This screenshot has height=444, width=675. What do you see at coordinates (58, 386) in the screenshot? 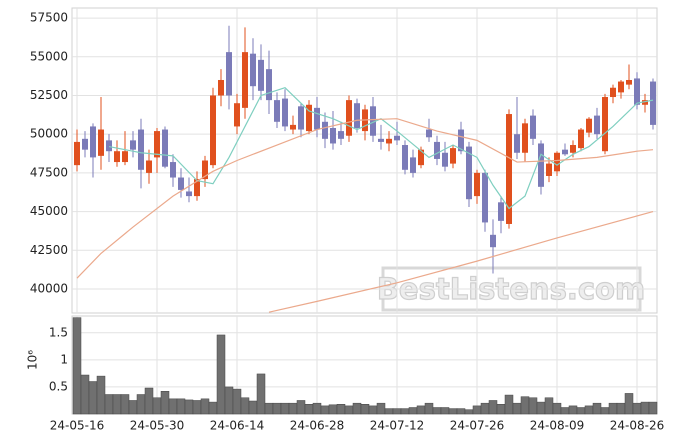
I see `volume-tick-label: 0.5` at bounding box center [58, 386].